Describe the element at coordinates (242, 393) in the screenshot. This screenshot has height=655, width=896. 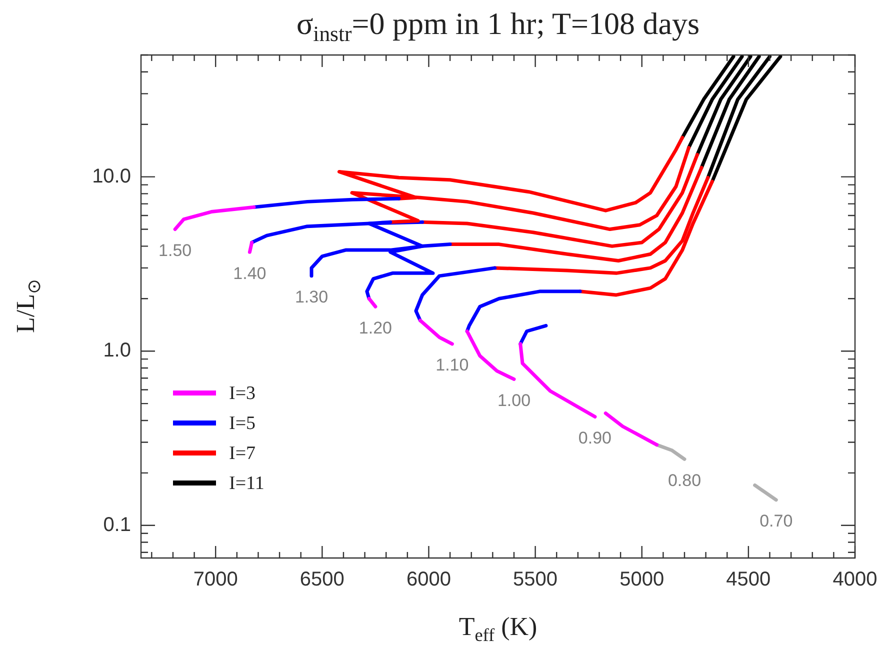
I see `legend-label: I=3` at that location.